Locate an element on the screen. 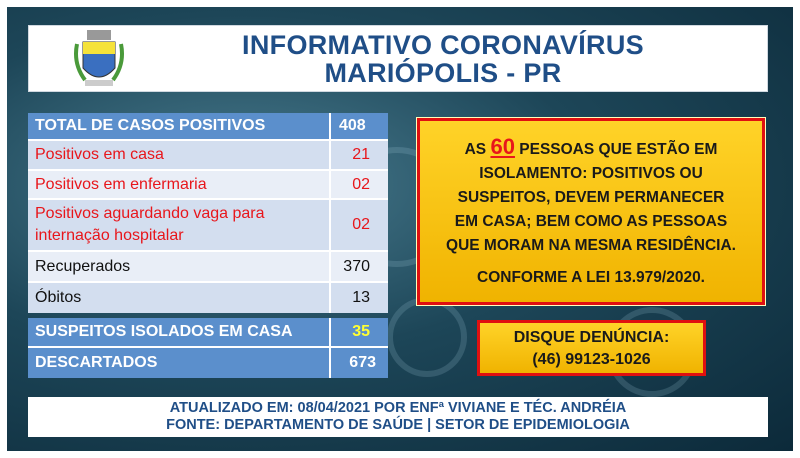 The image size is (800, 458). law-reference: CONFORME A LEI 13.979/2020. is located at coordinates (591, 277).